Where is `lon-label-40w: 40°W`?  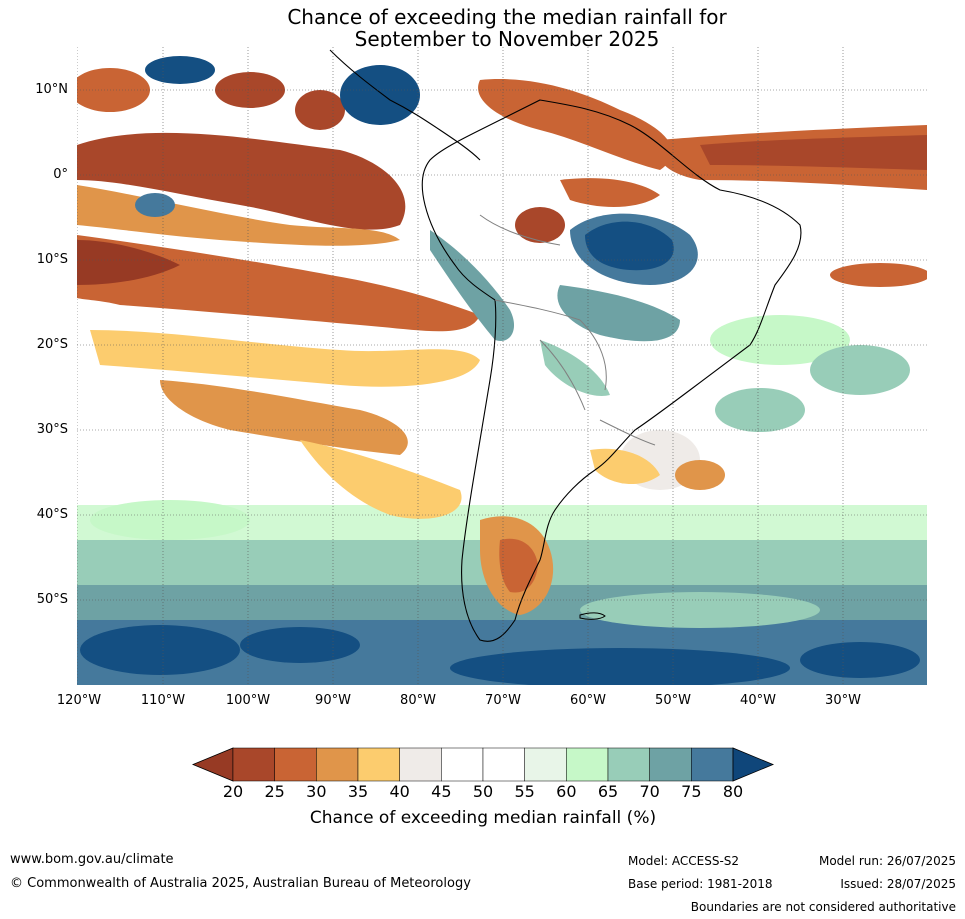 lon-label-40w: 40°W is located at coordinates (758, 700).